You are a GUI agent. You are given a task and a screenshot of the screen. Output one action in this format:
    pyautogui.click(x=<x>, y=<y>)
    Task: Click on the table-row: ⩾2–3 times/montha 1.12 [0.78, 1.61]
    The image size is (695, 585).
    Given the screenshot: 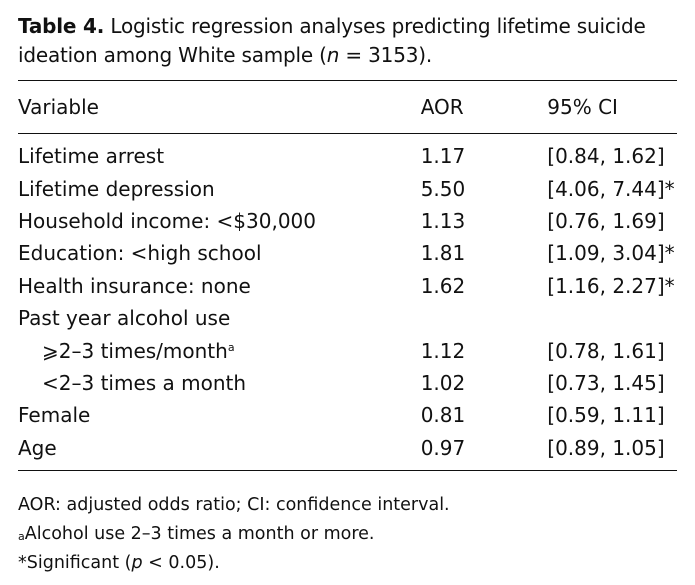 What is the action you would take?
    pyautogui.click(x=347, y=350)
    